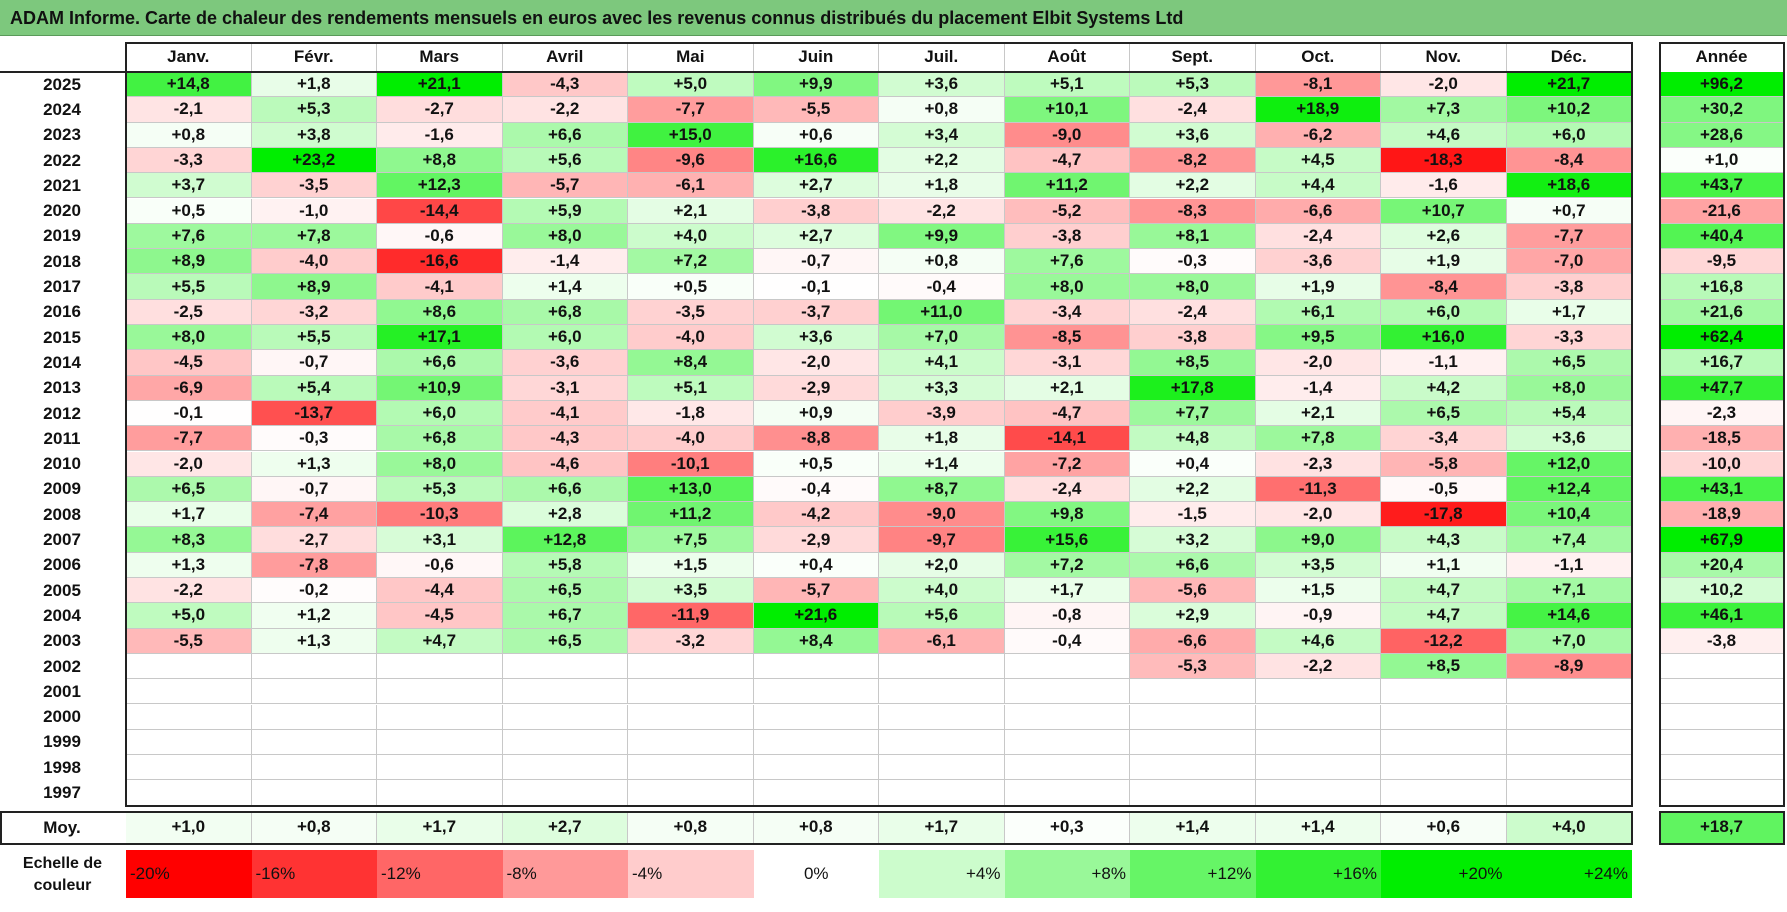  I want to click on heatmap-cell: -5,2, so click(1067, 211).